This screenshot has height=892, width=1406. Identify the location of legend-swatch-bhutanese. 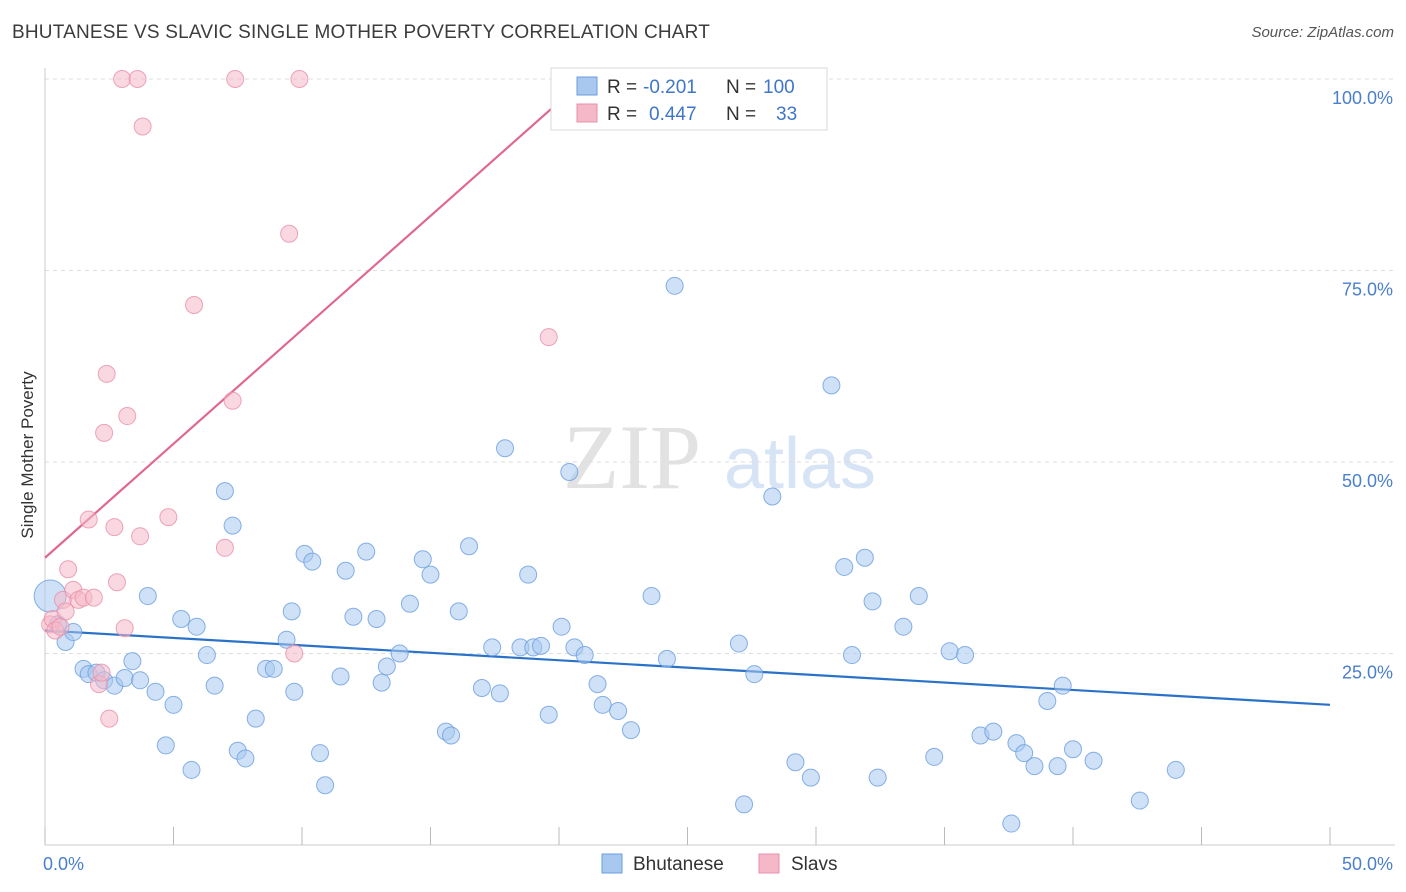
(612, 863).